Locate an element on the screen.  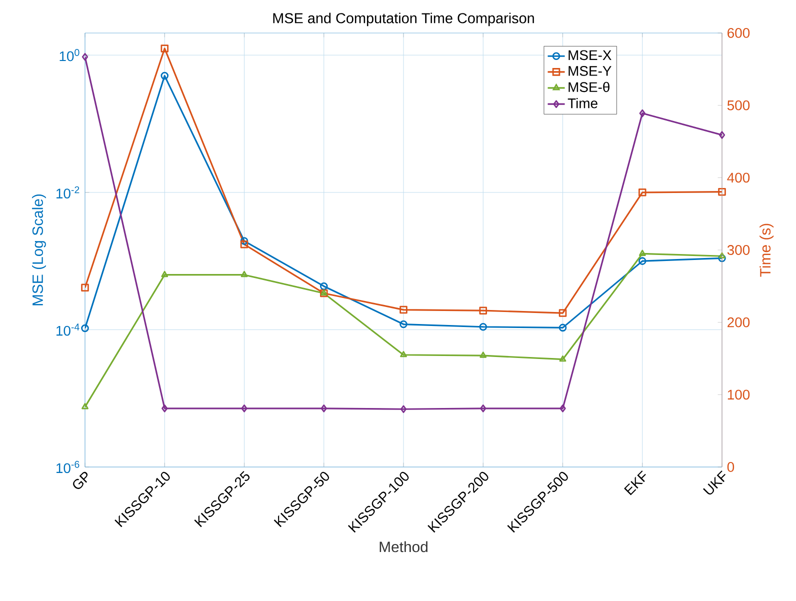
y2-tick-label: 500 is located at coordinates (738, 105).